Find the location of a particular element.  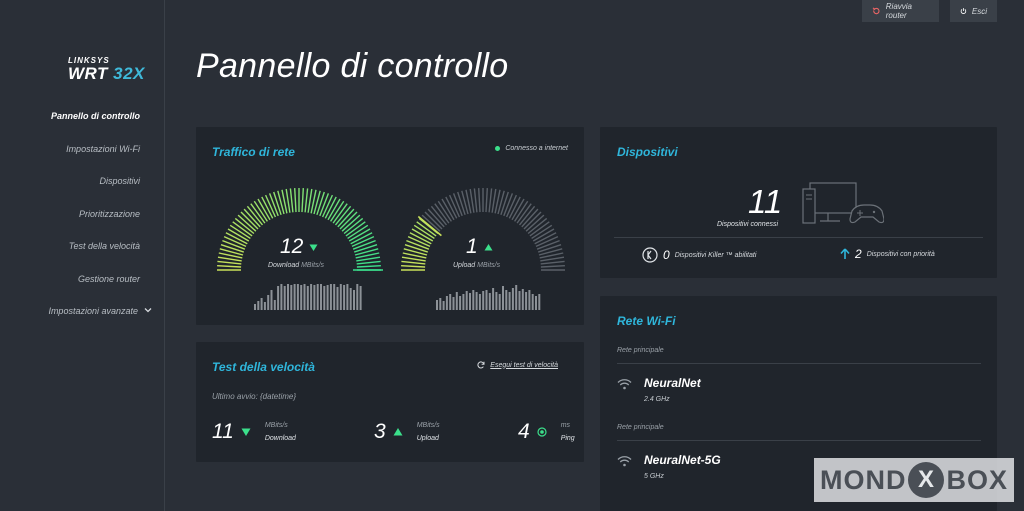

sidebar-item-devices: Dispositivi is located at coordinates (119, 181).